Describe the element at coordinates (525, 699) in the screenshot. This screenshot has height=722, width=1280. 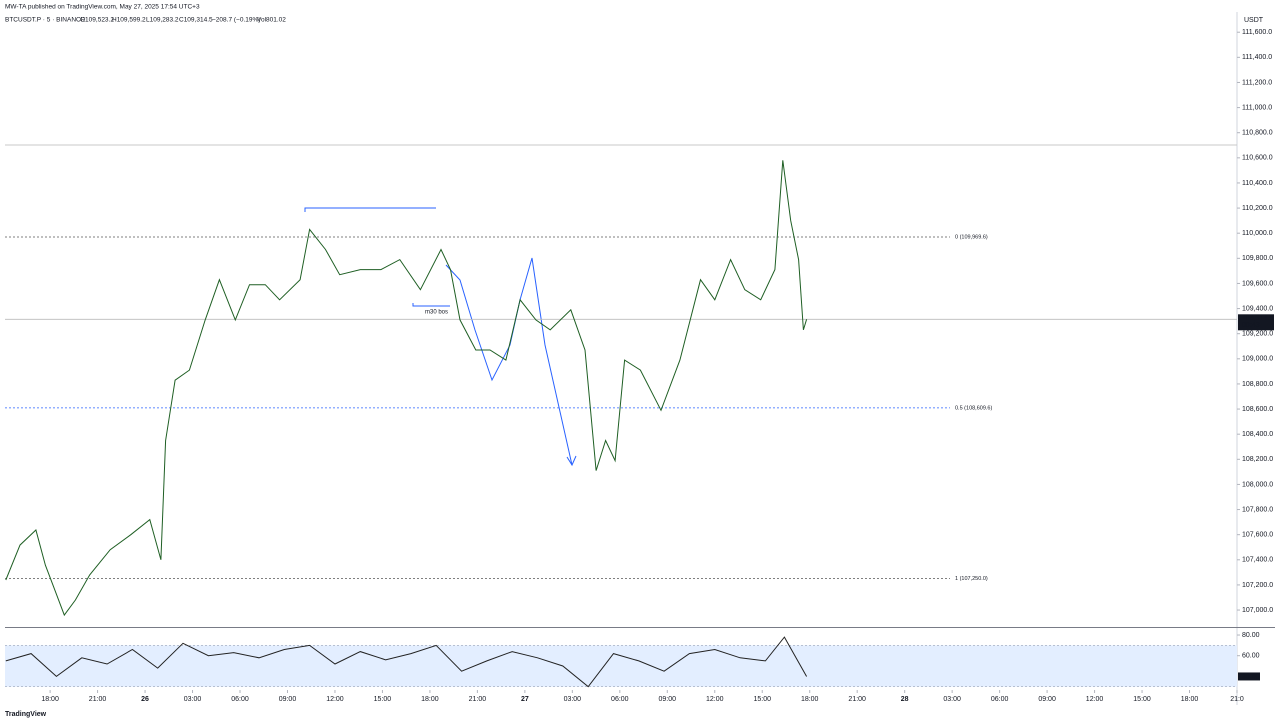
I see `x-tick-label: 27` at that location.